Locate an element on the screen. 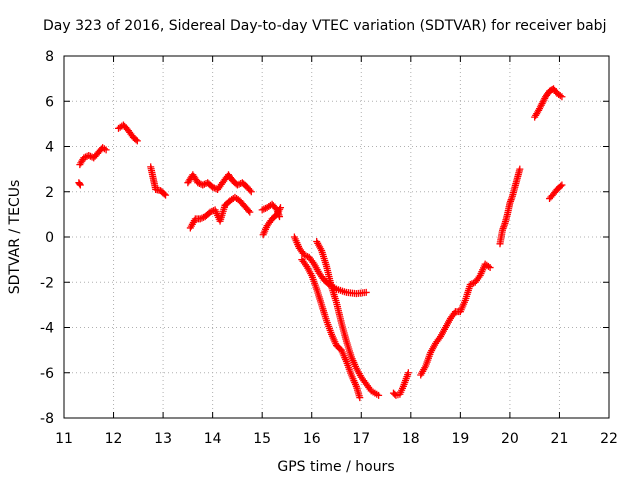 The width and height of the screenshot is (640, 480). x-tick-label: 21 is located at coordinates (560, 439).